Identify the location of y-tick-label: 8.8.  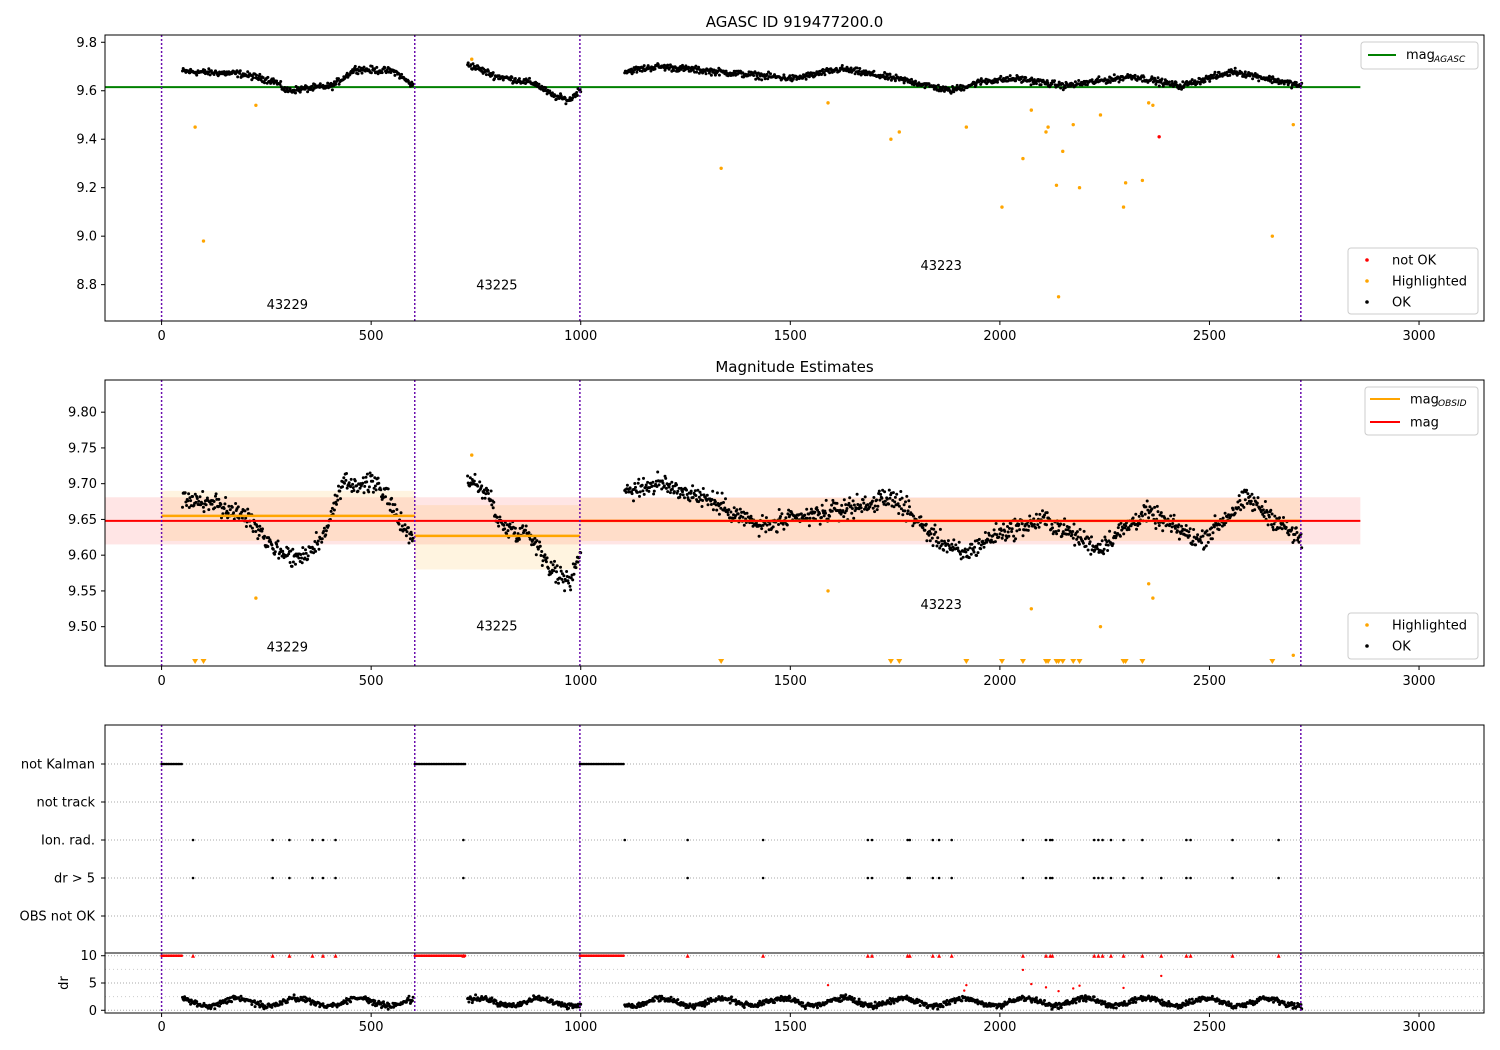
(86, 285).